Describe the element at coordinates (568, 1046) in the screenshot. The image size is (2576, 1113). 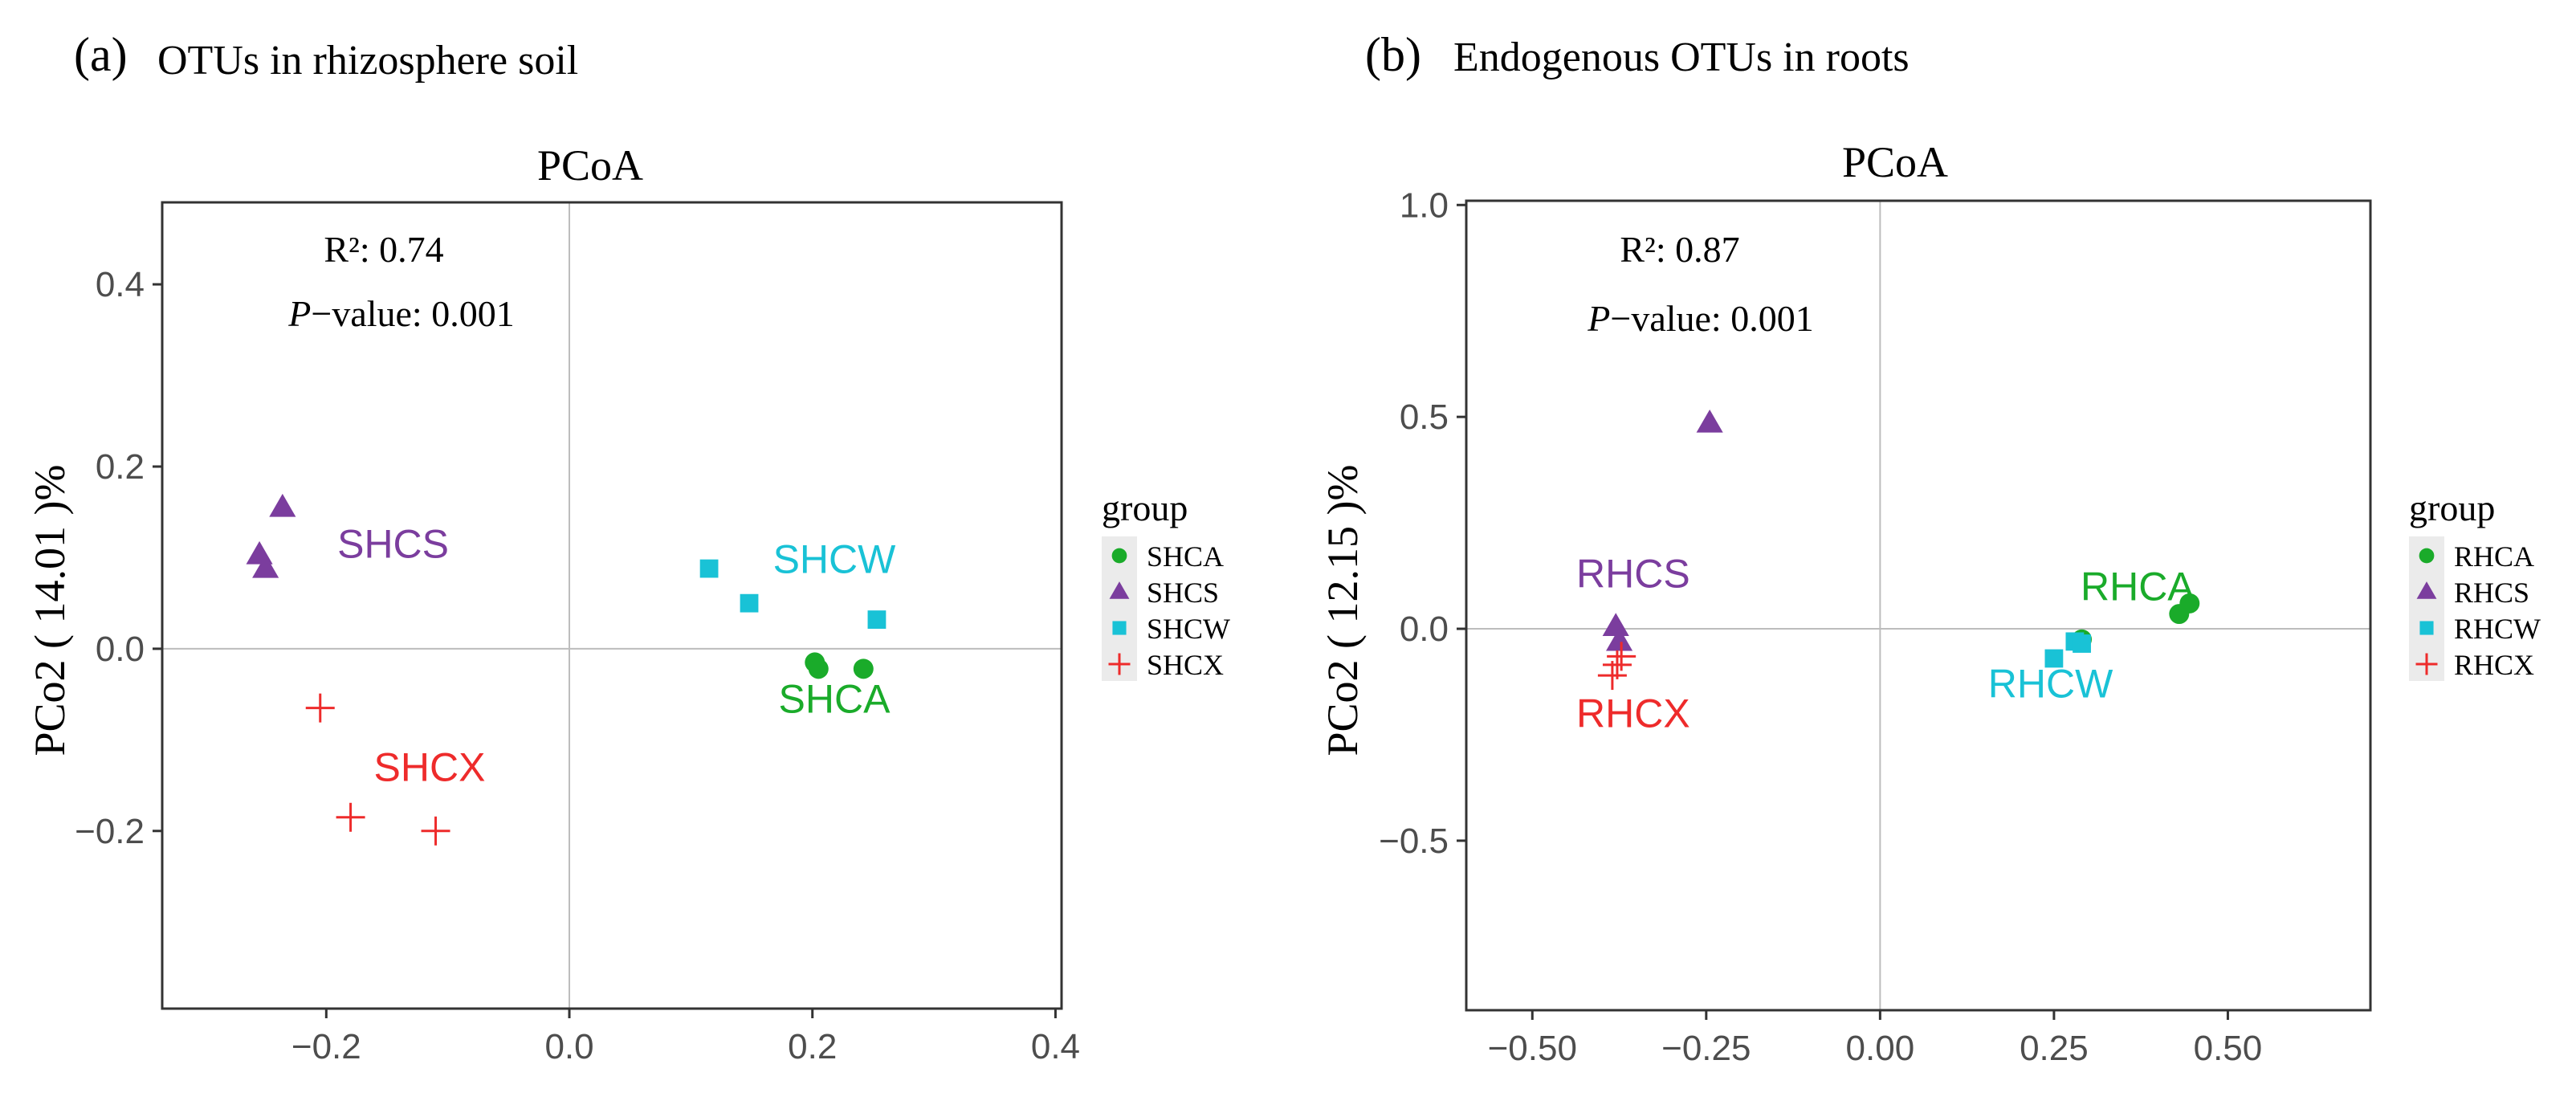
I see `panel-a-xtick-label: 0.0` at that location.